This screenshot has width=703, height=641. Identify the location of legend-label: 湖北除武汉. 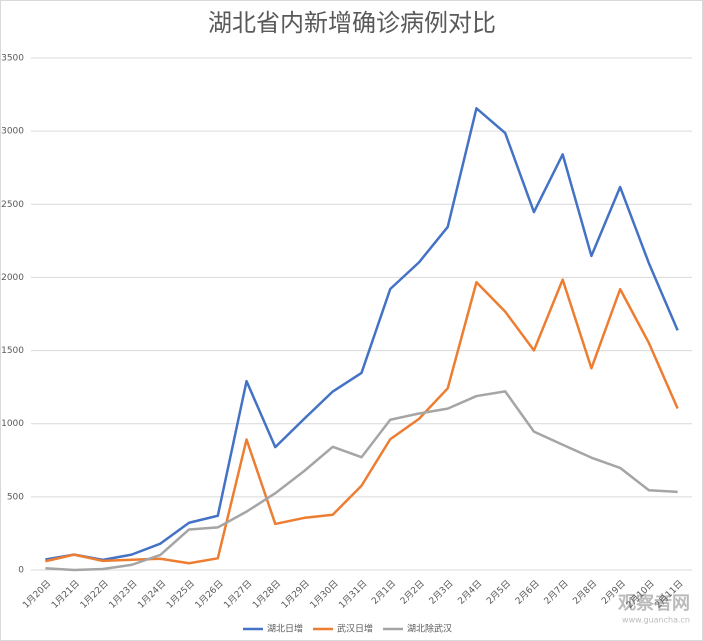
(429, 629).